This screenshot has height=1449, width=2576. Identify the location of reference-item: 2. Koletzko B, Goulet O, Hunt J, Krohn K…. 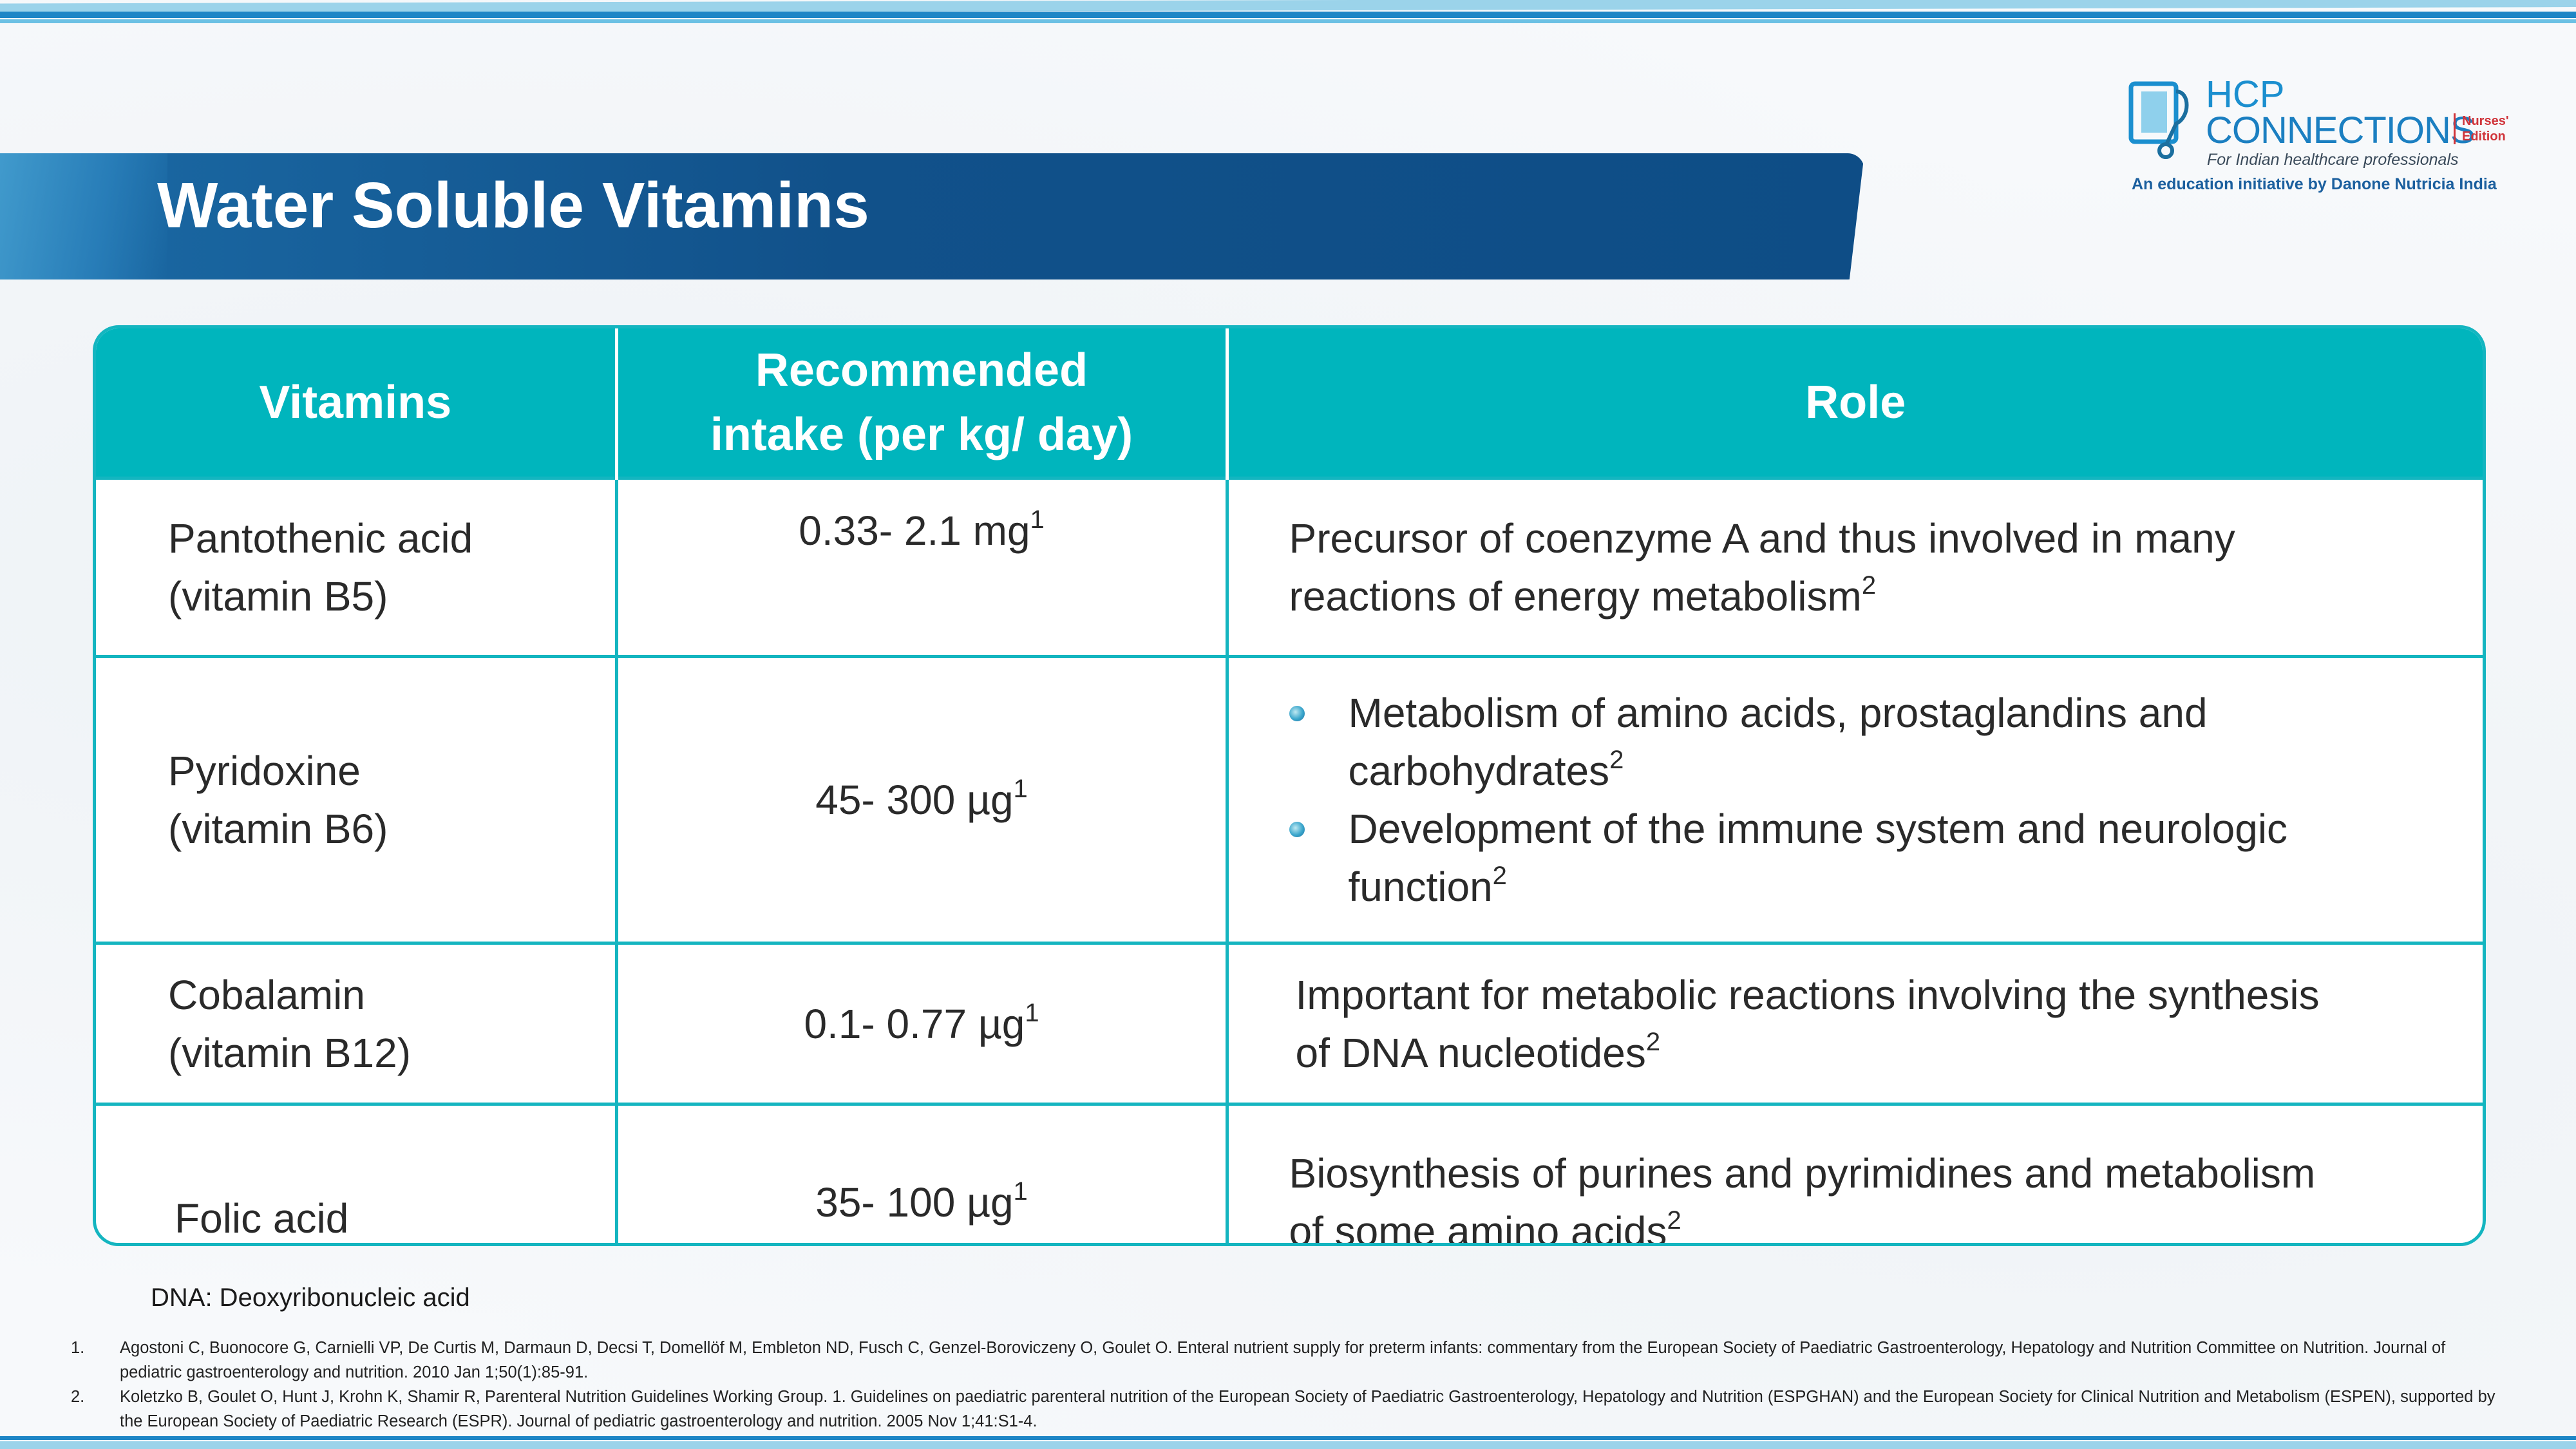
(1284, 1409).